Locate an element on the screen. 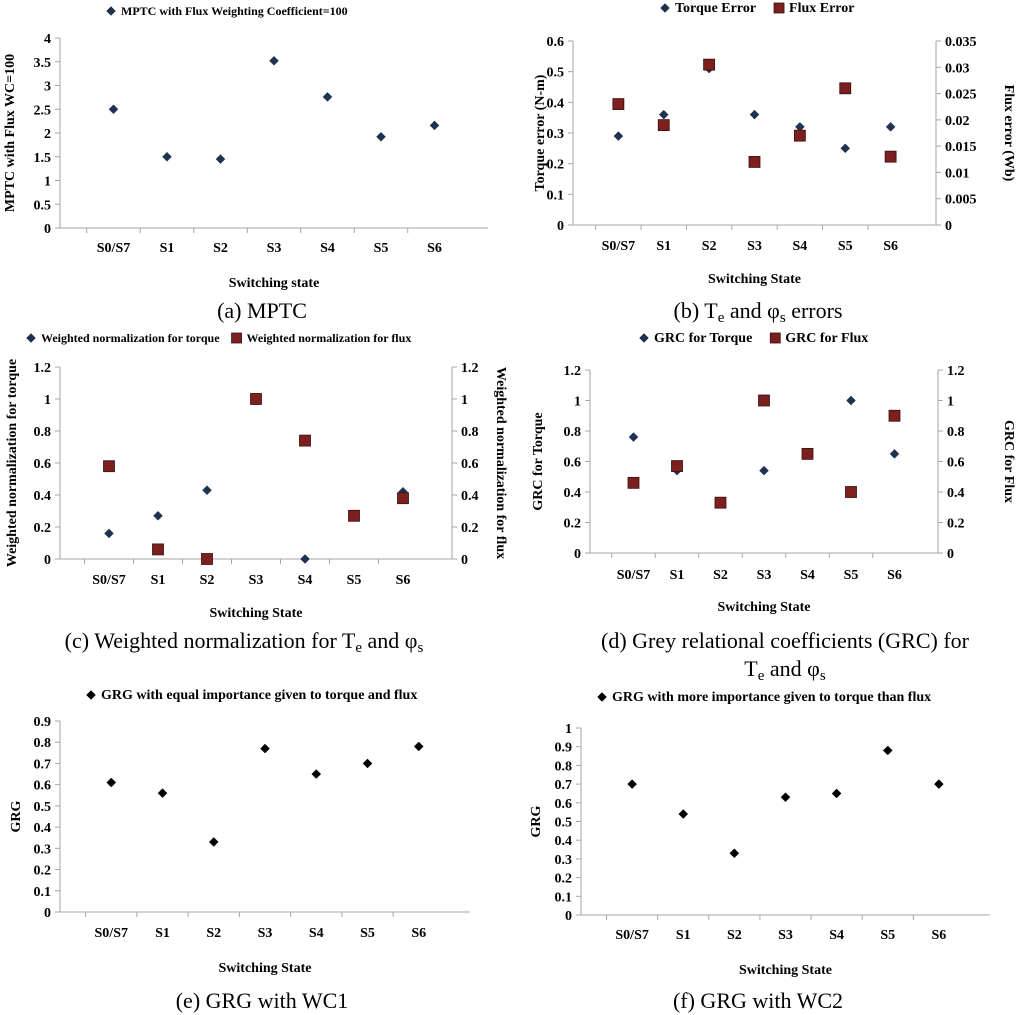 This screenshot has width=1023, height=1015. x-axis-title: Switching state is located at coordinates (274, 283).